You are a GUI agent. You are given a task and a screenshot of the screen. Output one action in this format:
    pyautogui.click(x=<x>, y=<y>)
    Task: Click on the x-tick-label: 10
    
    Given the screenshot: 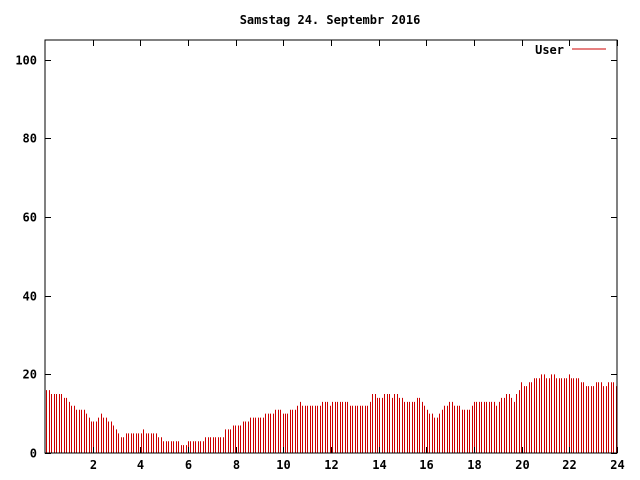 What is the action you would take?
    pyautogui.click(x=283, y=465)
    